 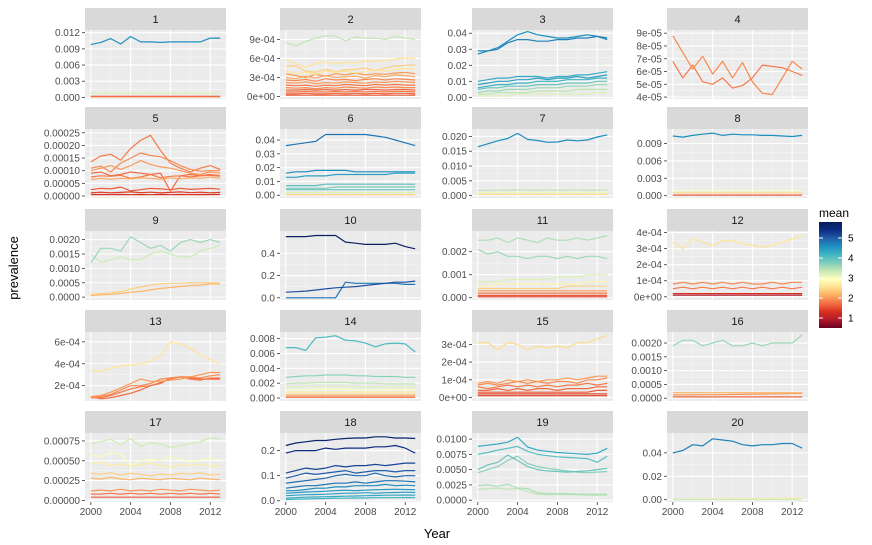 What do you see at coordinates (67, 386) in the screenshot?
I see `y-tick-label: 2e-04` at bounding box center [67, 386].